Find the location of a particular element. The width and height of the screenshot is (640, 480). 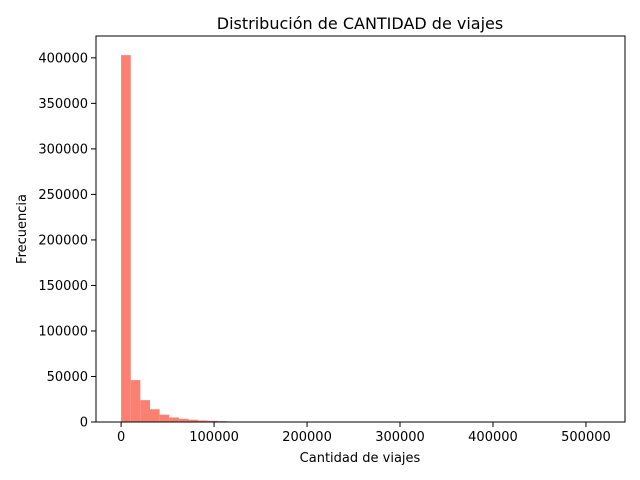

y-tick-label: 300000 is located at coordinates (63, 149).